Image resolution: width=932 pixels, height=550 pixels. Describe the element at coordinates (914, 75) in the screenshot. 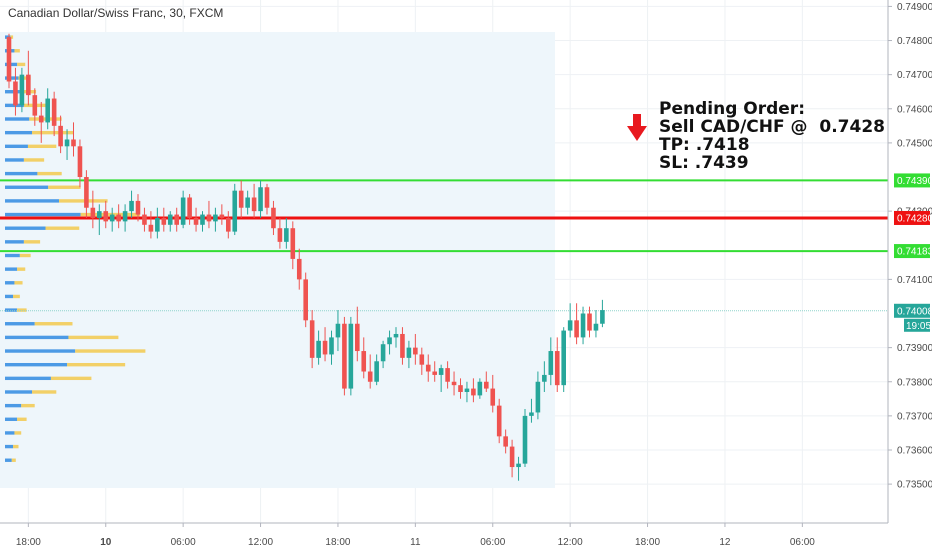

I see `price-tick-label: 0.74700` at that location.